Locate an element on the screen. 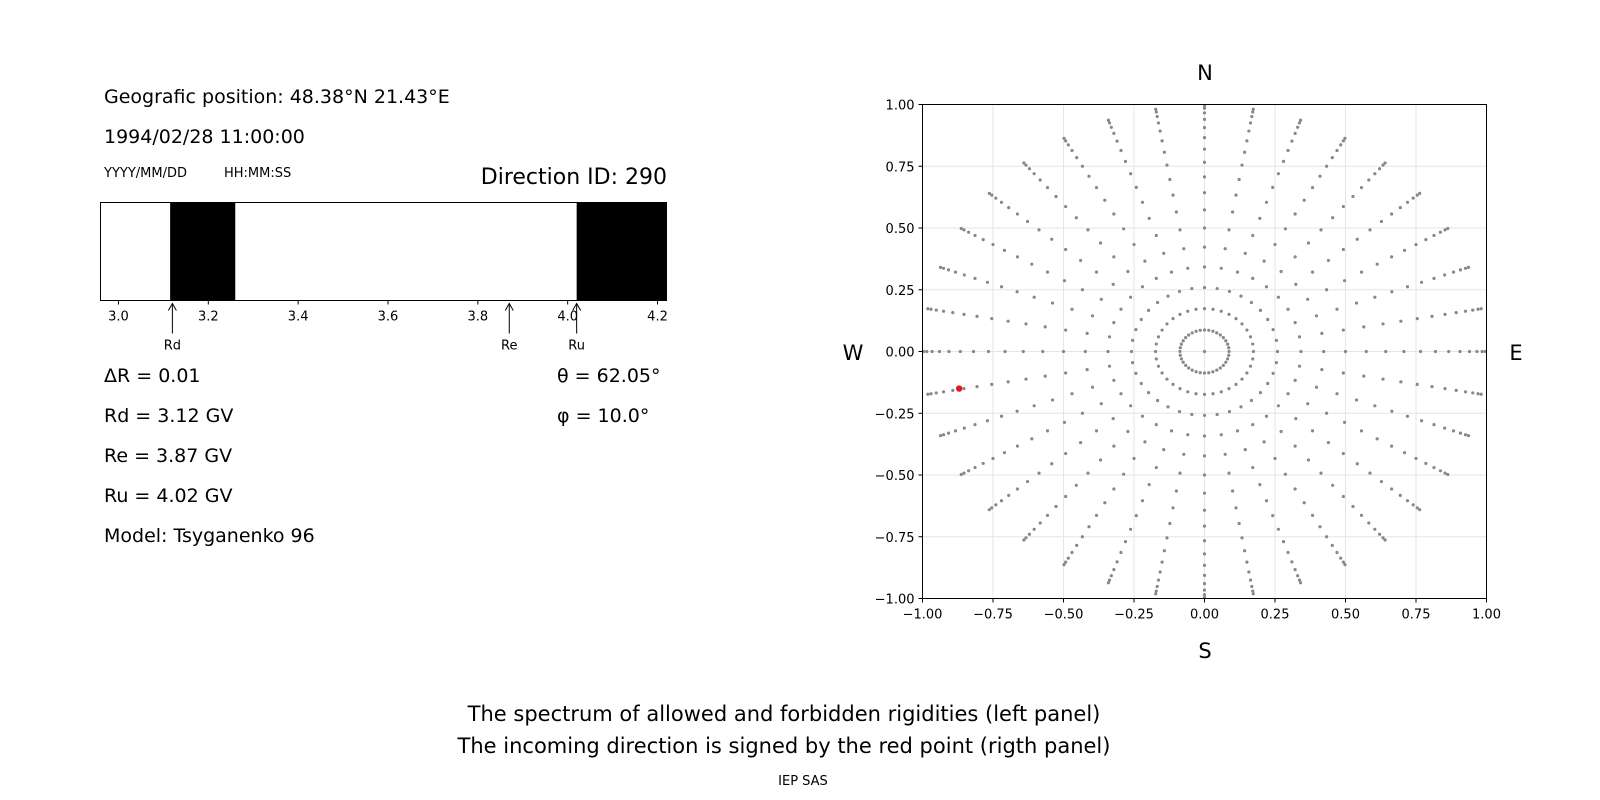 The height and width of the screenshot is (800, 1600). re-value: Re = 3.87 GV is located at coordinates (168, 456).